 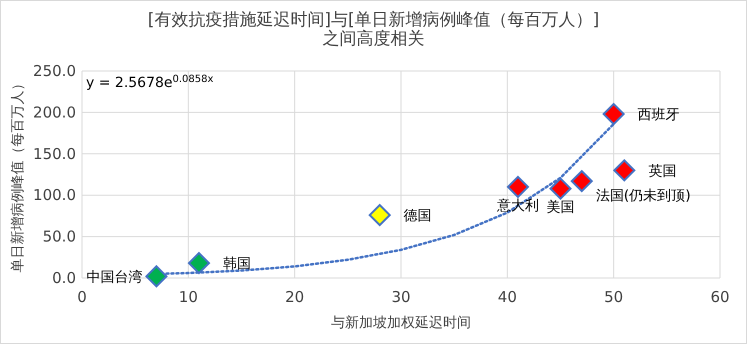 I want to click on x-tick-label: 60, so click(x=720, y=297).